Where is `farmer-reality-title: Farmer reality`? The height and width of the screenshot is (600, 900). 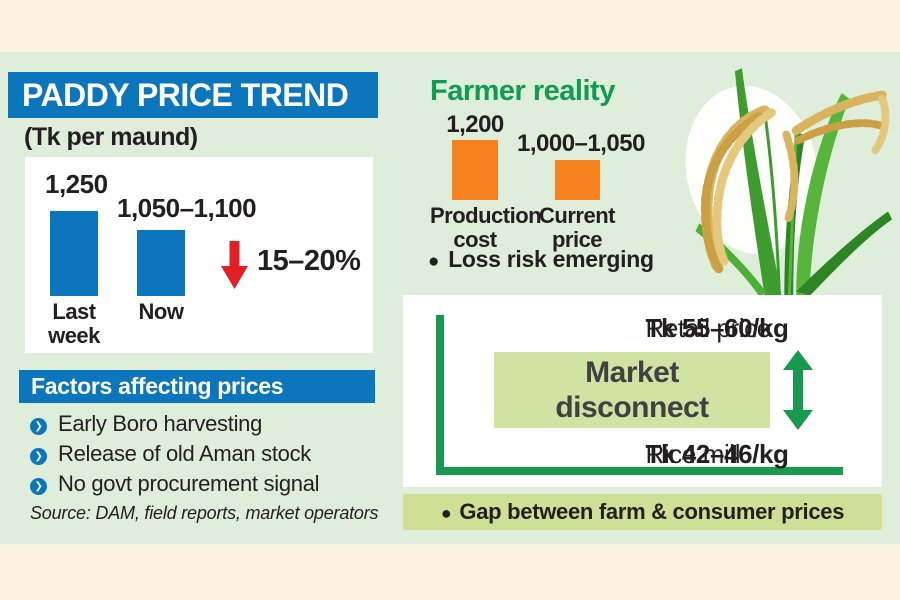
farmer-reality-title: Farmer reality is located at coordinates (522, 91).